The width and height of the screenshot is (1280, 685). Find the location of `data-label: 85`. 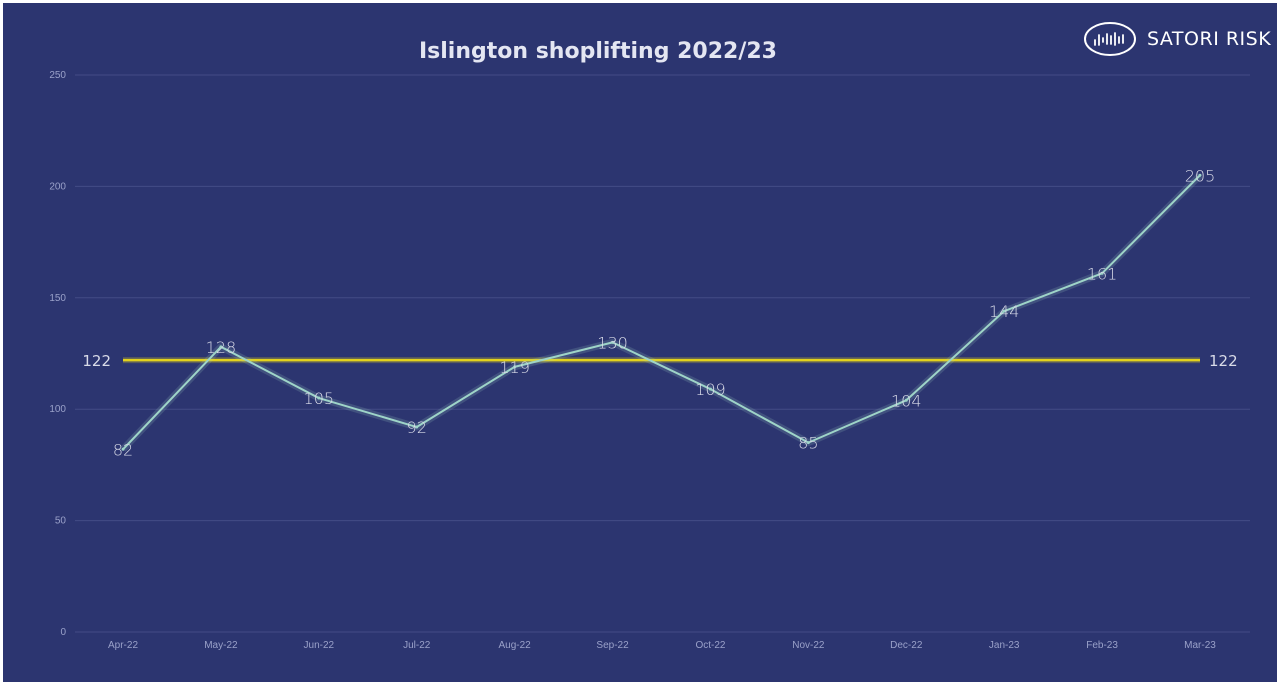

data-label: 85 is located at coordinates (808, 443).